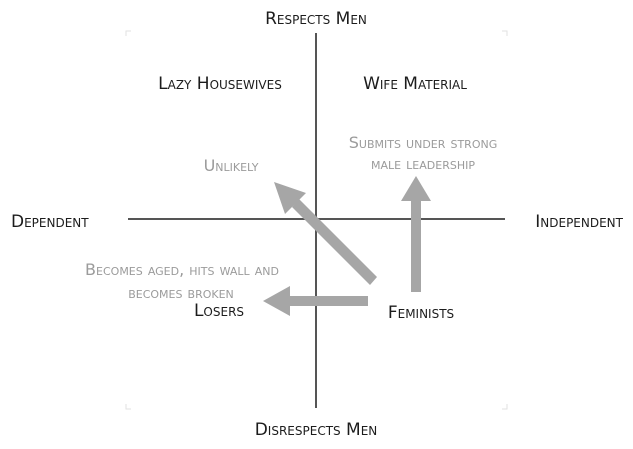 The height and width of the screenshot is (449, 633). What do you see at coordinates (219, 311) in the screenshot?
I see `quadrant-label-bottom-left: Losers` at bounding box center [219, 311].